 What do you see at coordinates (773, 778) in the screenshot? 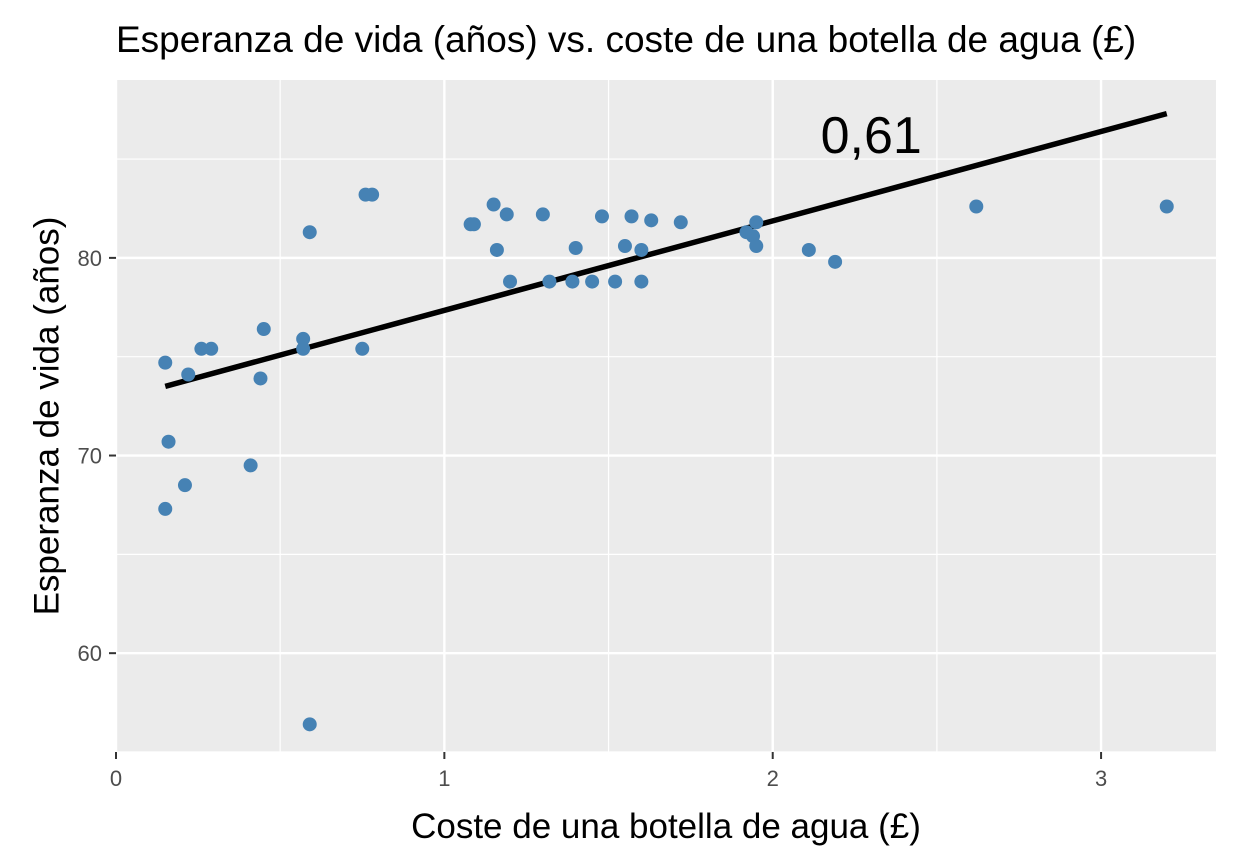
I see `x-tick-label: 2` at bounding box center [773, 778].